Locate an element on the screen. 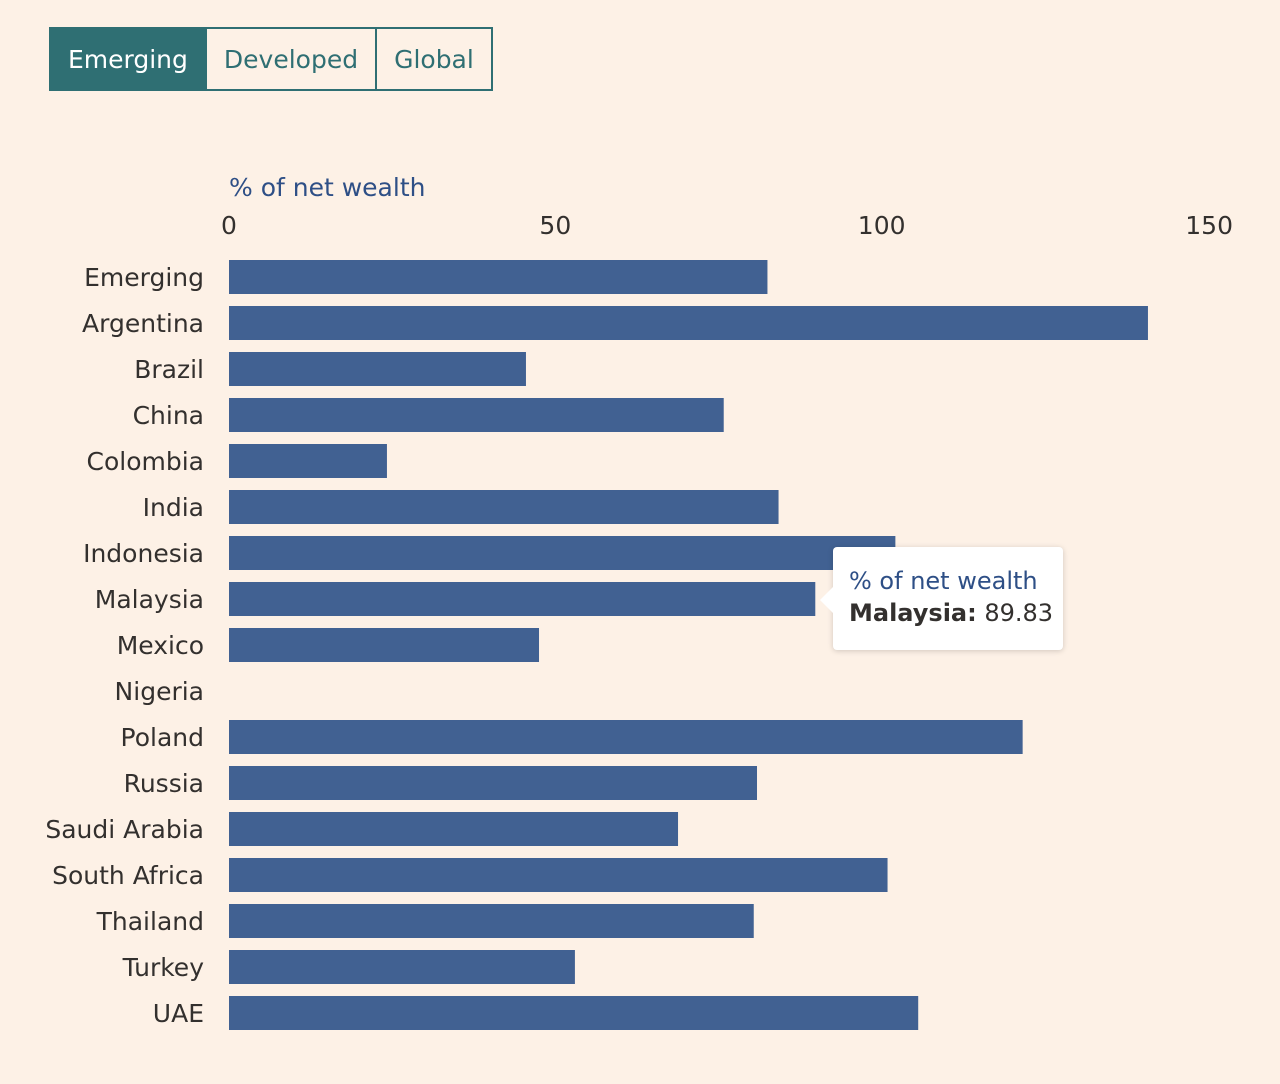 The height and width of the screenshot is (1084, 1280). category-label: UAE is located at coordinates (178, 1013).